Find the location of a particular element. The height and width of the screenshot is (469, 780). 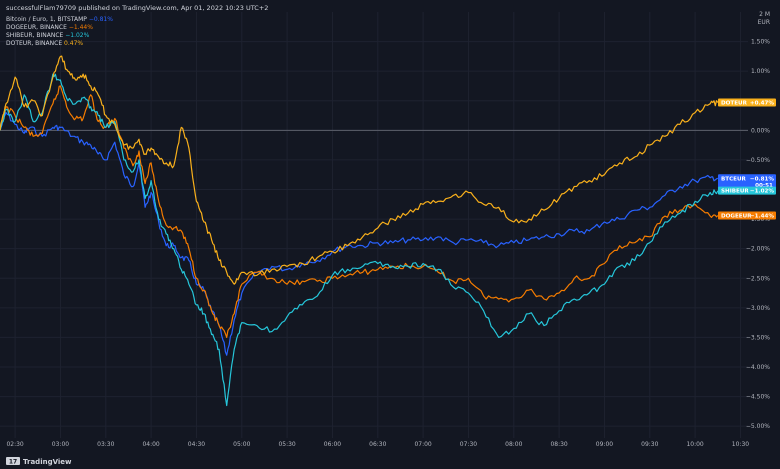

price-tag-btceur: BTCEUR −0.81%00:51 is located at coordinates (747, 181).